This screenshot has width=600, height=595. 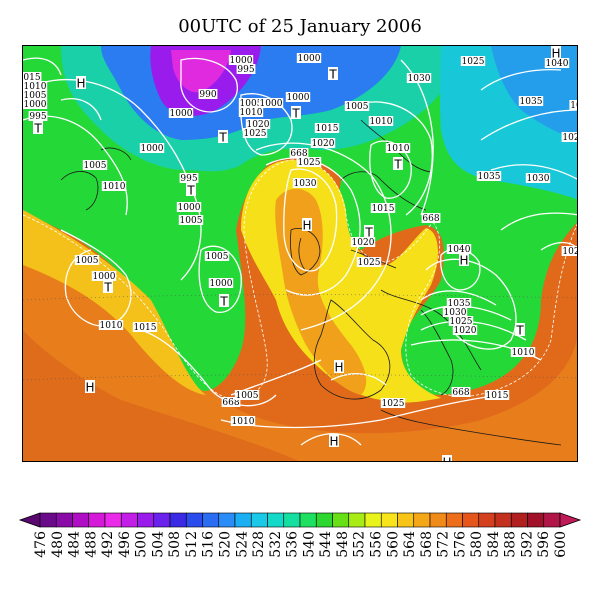 I want to click on colorbar-tick-label: 536, so click(x=293, y=544).